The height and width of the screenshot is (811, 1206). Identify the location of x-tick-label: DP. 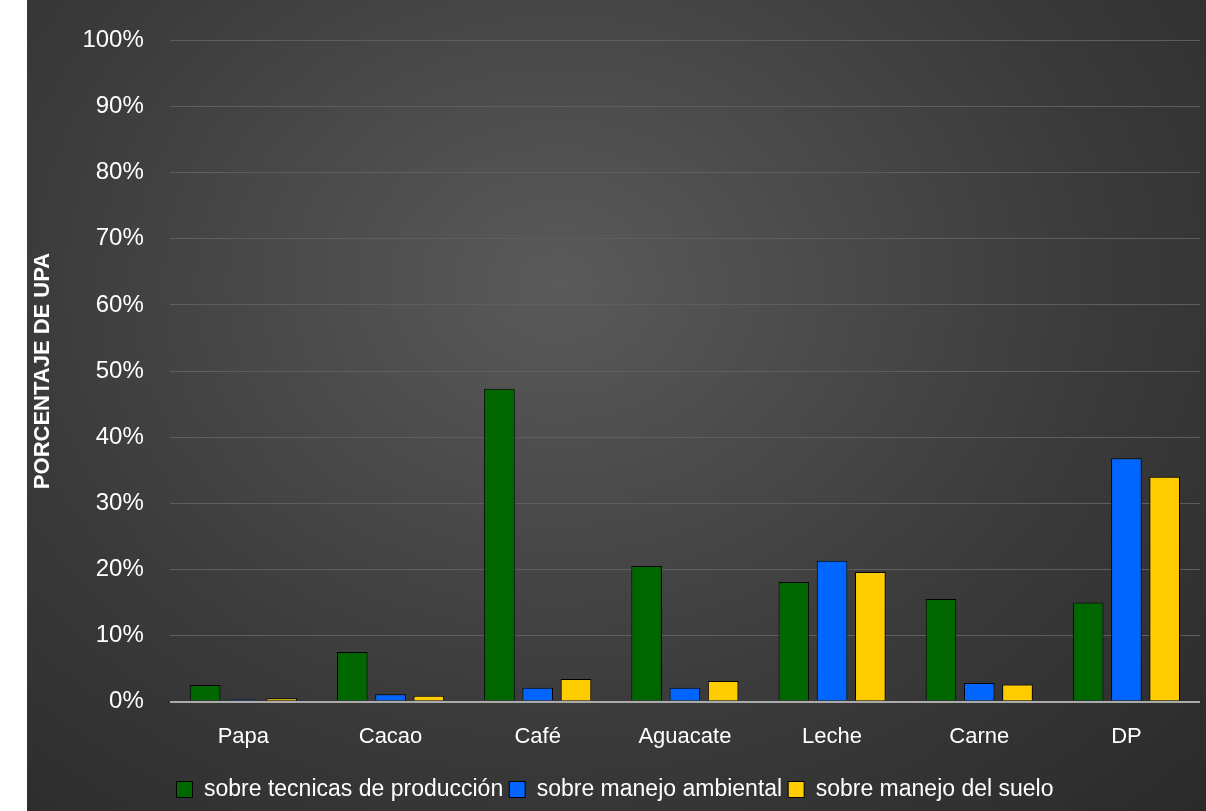
(1126, 735).